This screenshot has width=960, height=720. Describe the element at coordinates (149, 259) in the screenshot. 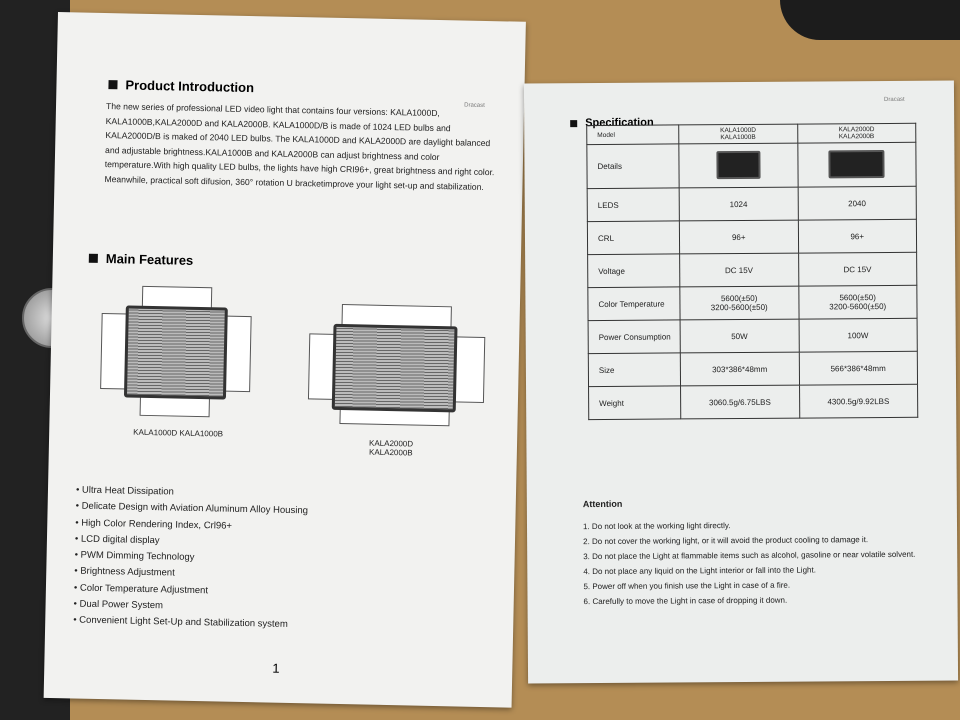

I see `features-heading-text: Main Features` at that location.